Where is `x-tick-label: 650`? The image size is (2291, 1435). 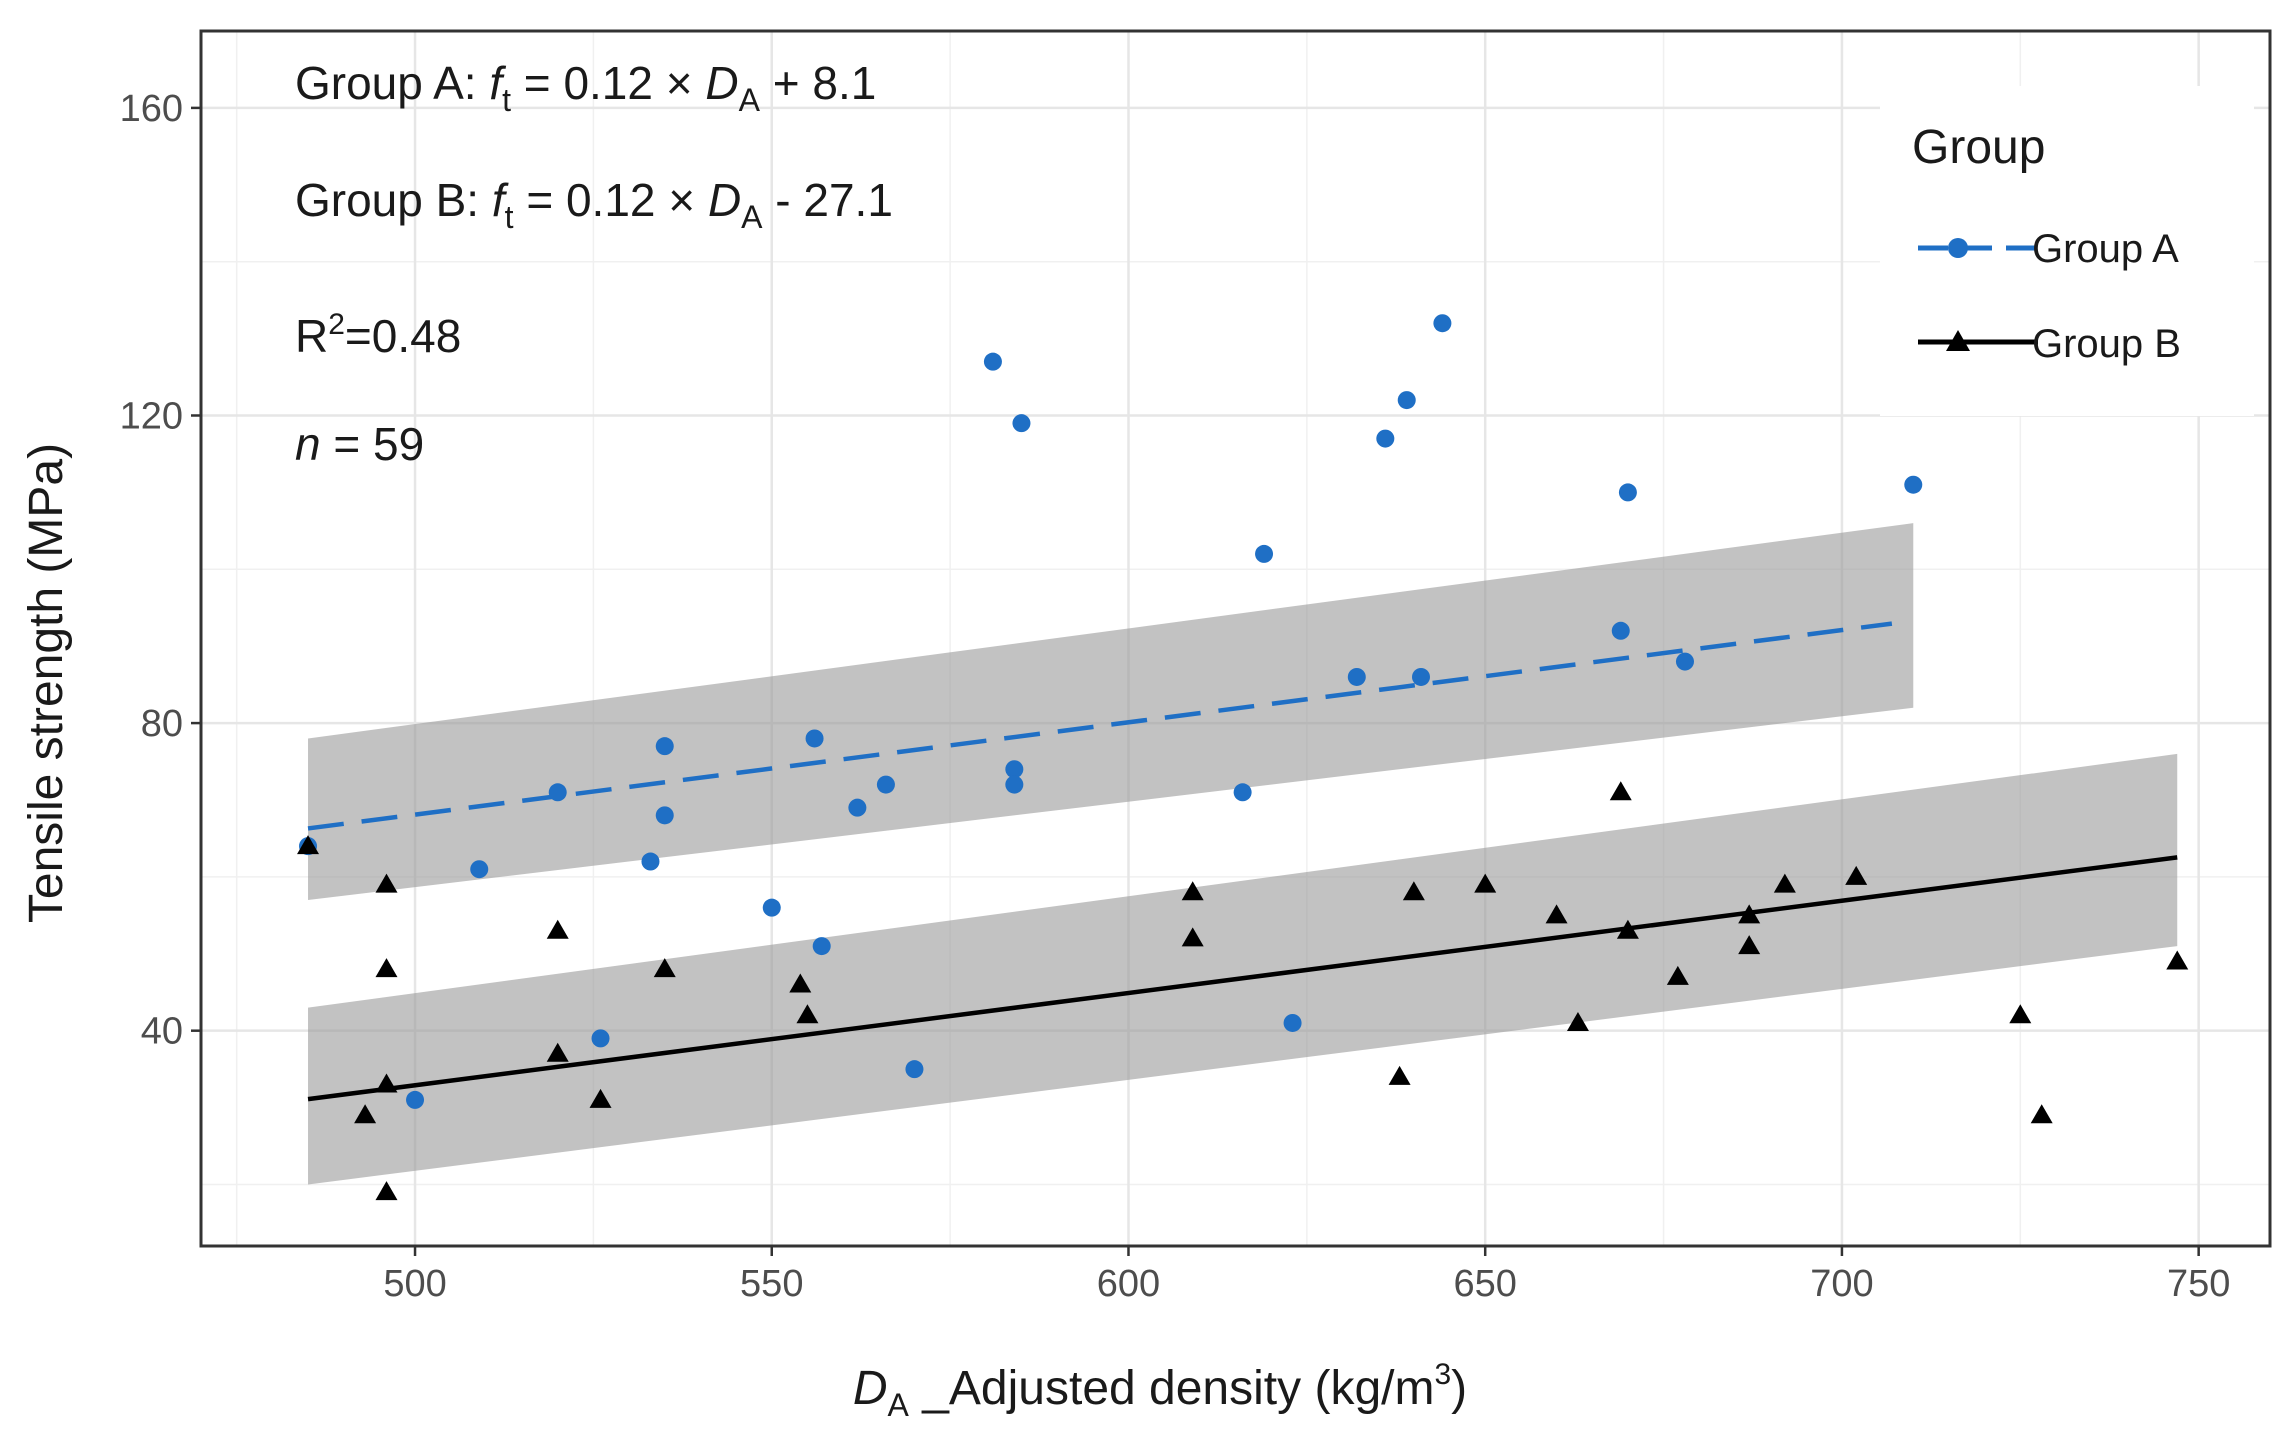
x-tick-label: 650 is located at coordinates (1485, 1284).